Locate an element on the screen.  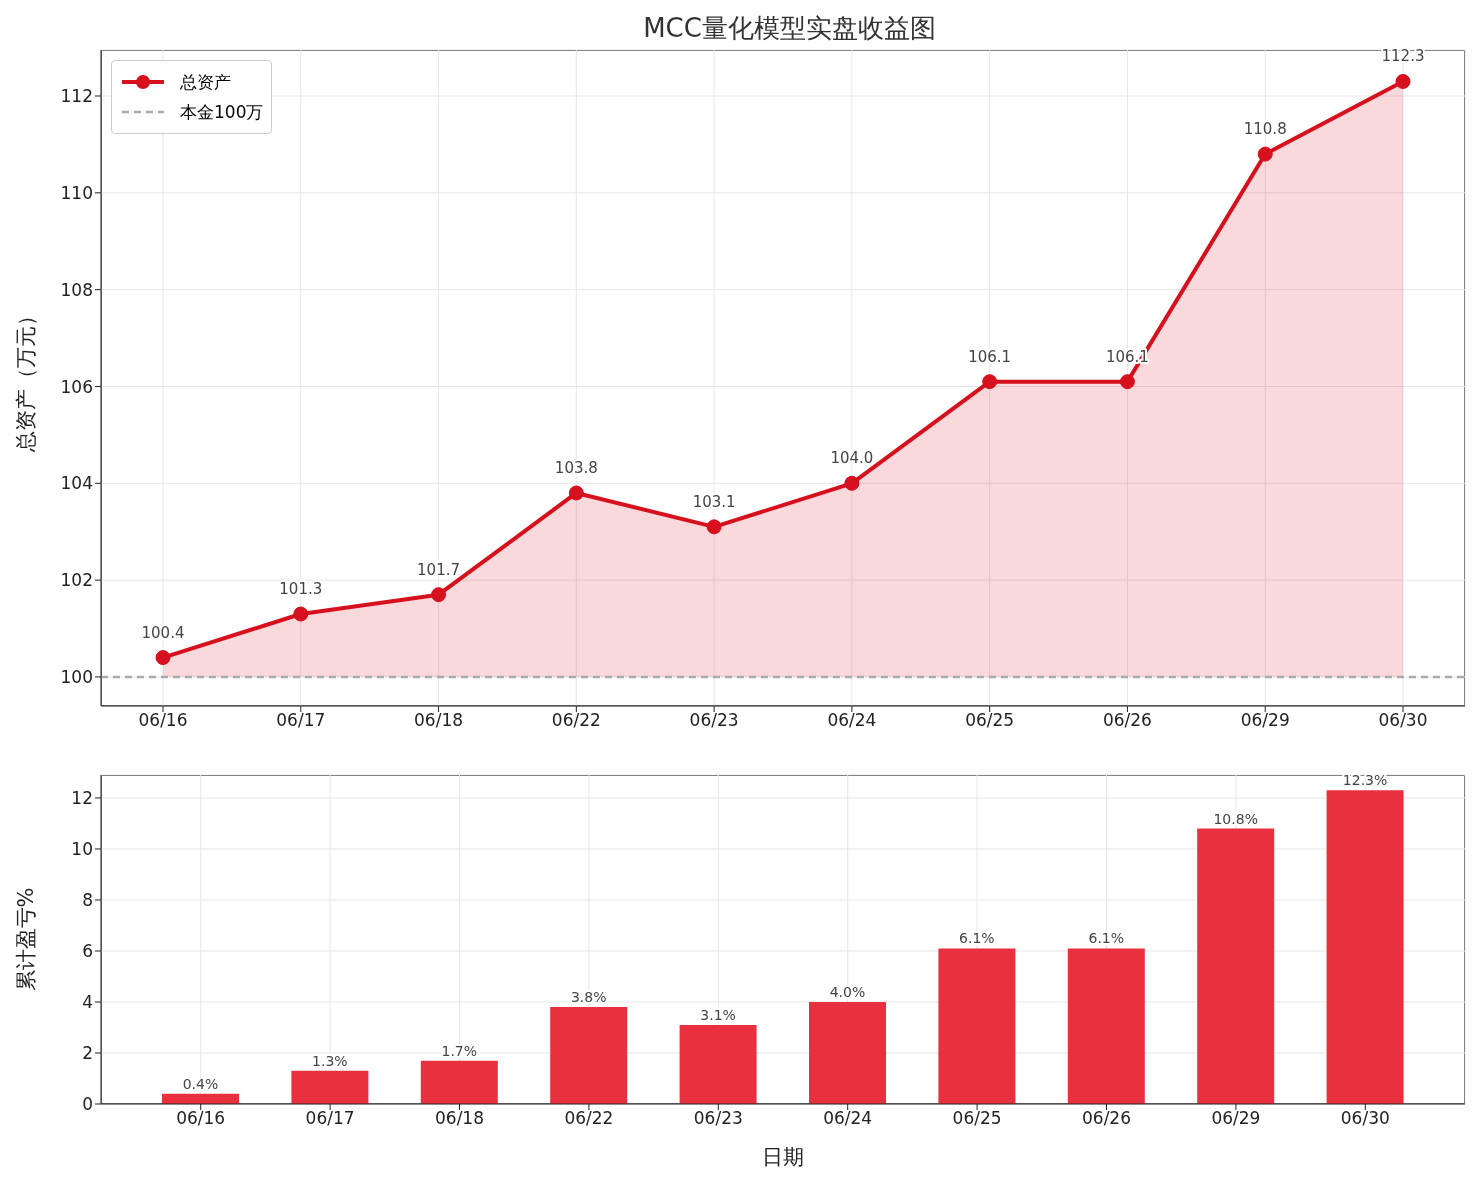
y-tick-label: 0 is located at coordinates (87, 1104).